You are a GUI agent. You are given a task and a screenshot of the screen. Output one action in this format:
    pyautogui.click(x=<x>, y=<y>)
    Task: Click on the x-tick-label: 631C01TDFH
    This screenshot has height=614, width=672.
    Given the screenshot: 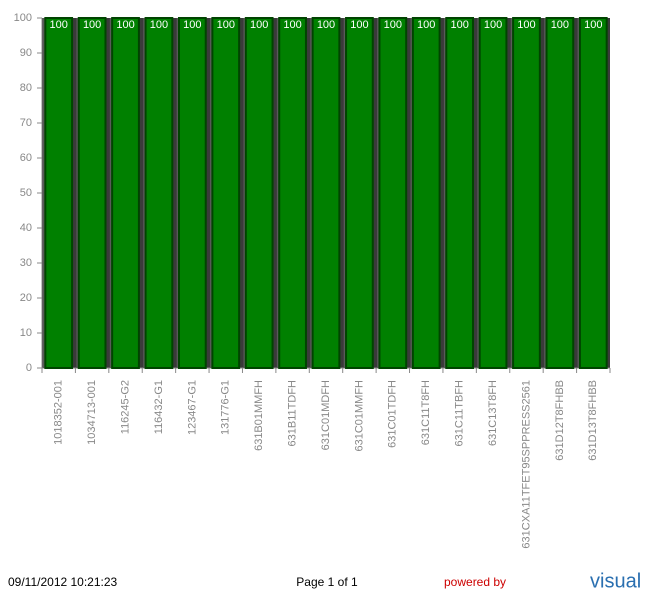 What is the action you would take?
    pyautogui.click(x=393, y=414)
    